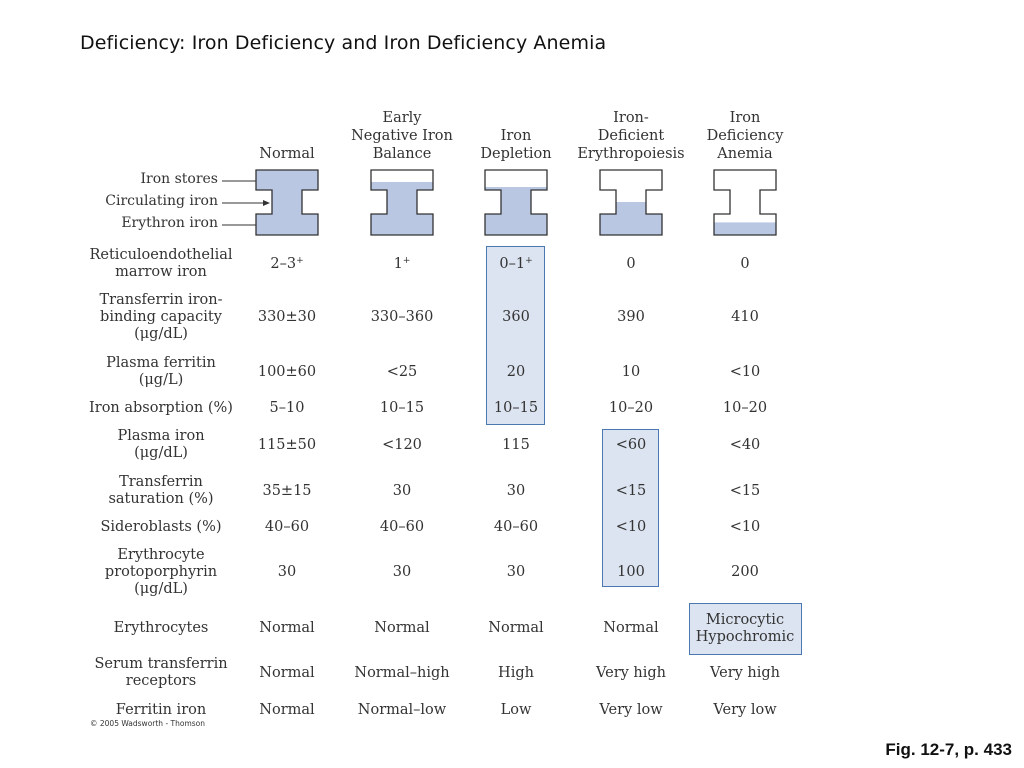 Image resolution: width=1024 pixels, height=768 pixels. I want to click on column-header: Normal, so click(287, 154).